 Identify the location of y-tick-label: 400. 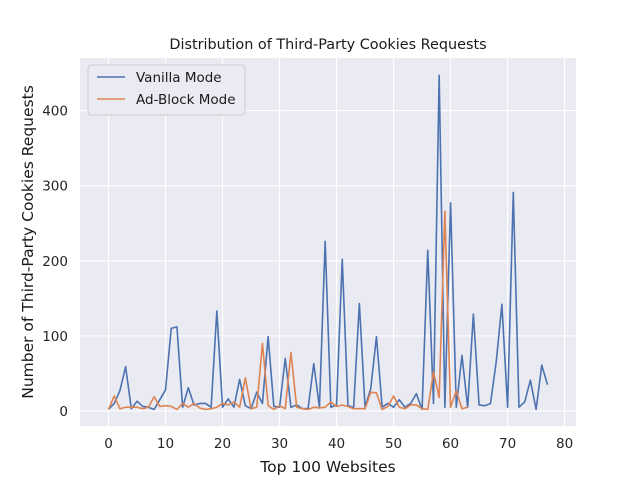
(55, 112).